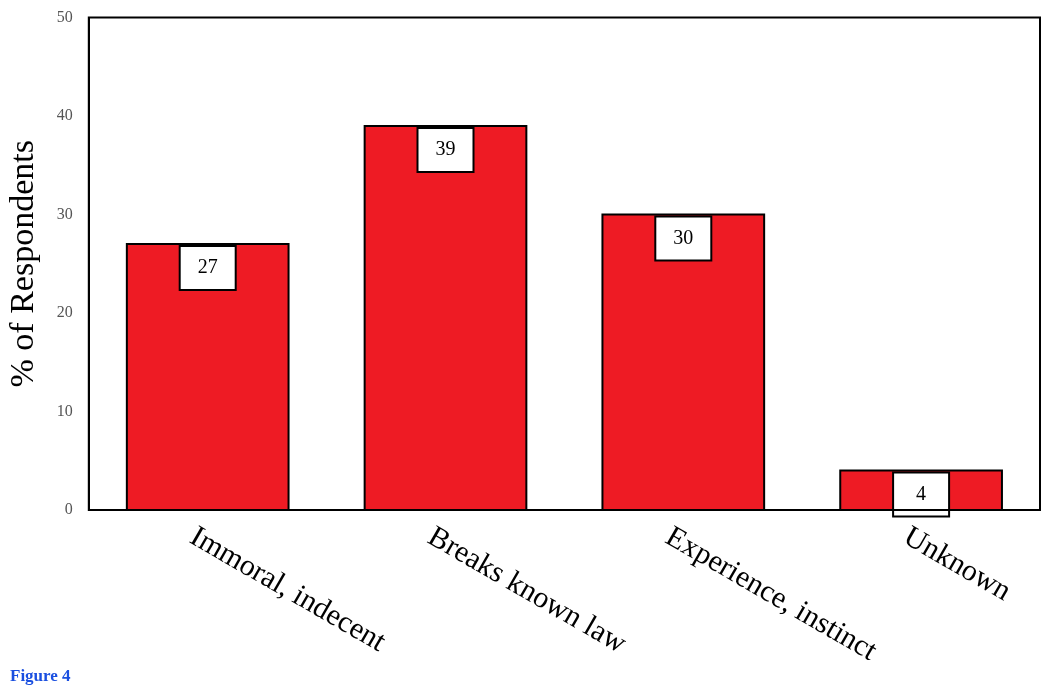 This screenshot has width=1052, height=688. What do you see at coordinates (921, 492) in the screenshot?
I see `data-label: 4` at bounding box center [921, 492].